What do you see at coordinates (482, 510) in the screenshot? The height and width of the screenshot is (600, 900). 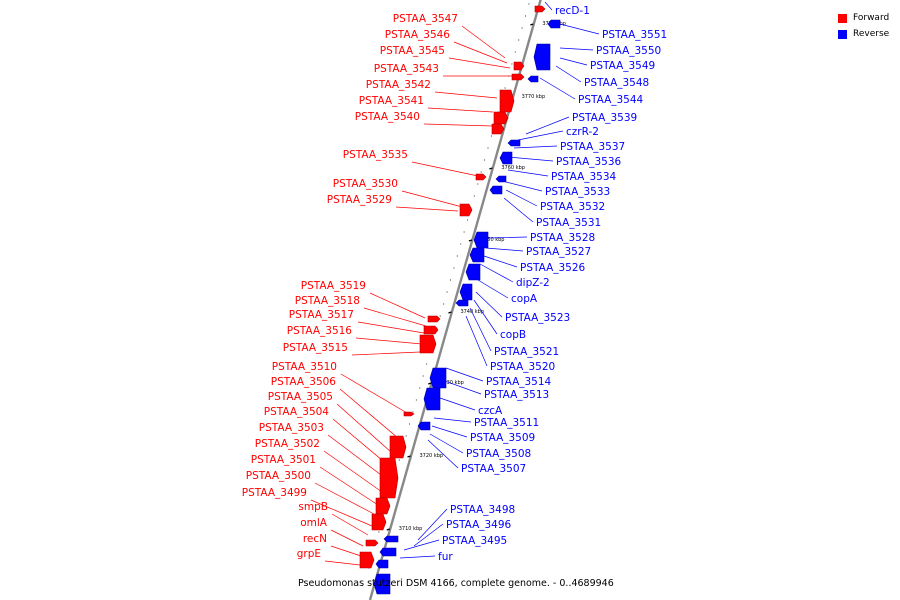 I see `reverse-gene-label: PSTAA_3498` at bounding box center [482, 510].